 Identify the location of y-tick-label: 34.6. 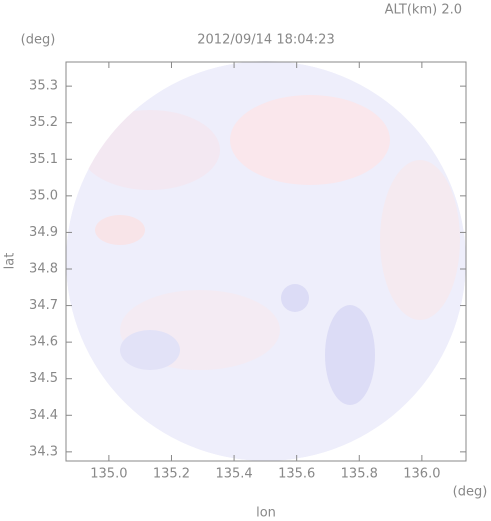
(43, 342).